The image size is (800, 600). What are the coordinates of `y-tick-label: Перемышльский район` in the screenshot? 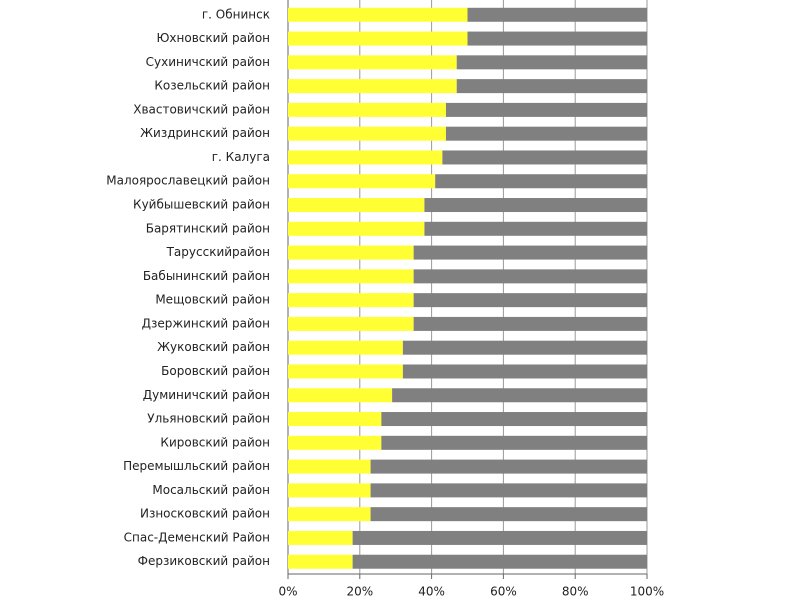 It's located at (196, 466).